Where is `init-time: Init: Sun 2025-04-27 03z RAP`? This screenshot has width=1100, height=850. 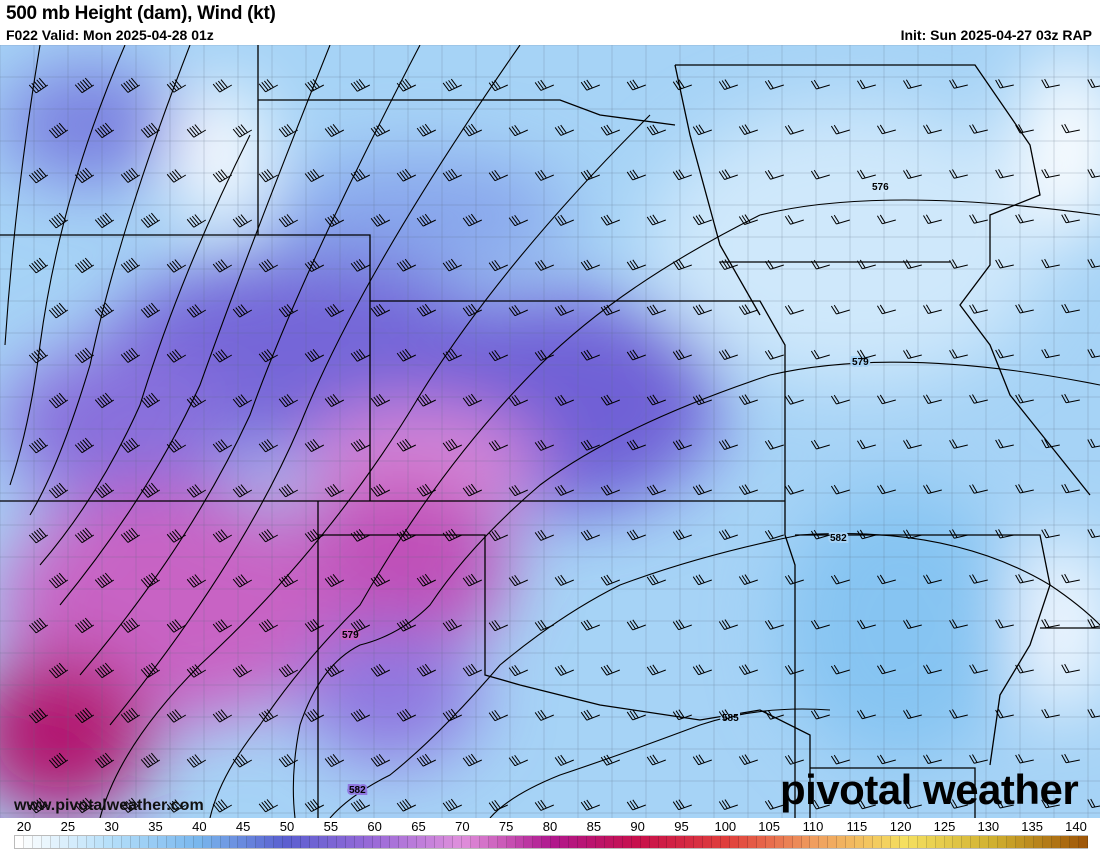
init-time: Init: Sun 2025-04-27 03z RAP is located at coordinates (996, 35).